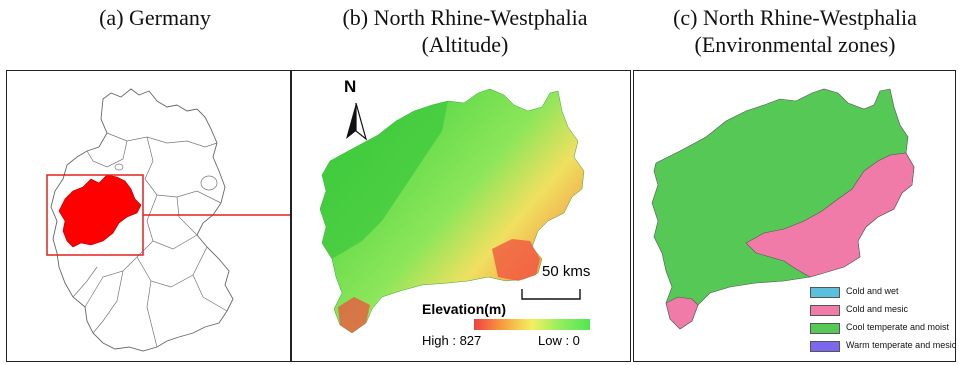 This screenshot has height=365, width=959. Describe the element at coordinates (830, 215) in the screenshot. I see `zone-cold-mesic` at that location.